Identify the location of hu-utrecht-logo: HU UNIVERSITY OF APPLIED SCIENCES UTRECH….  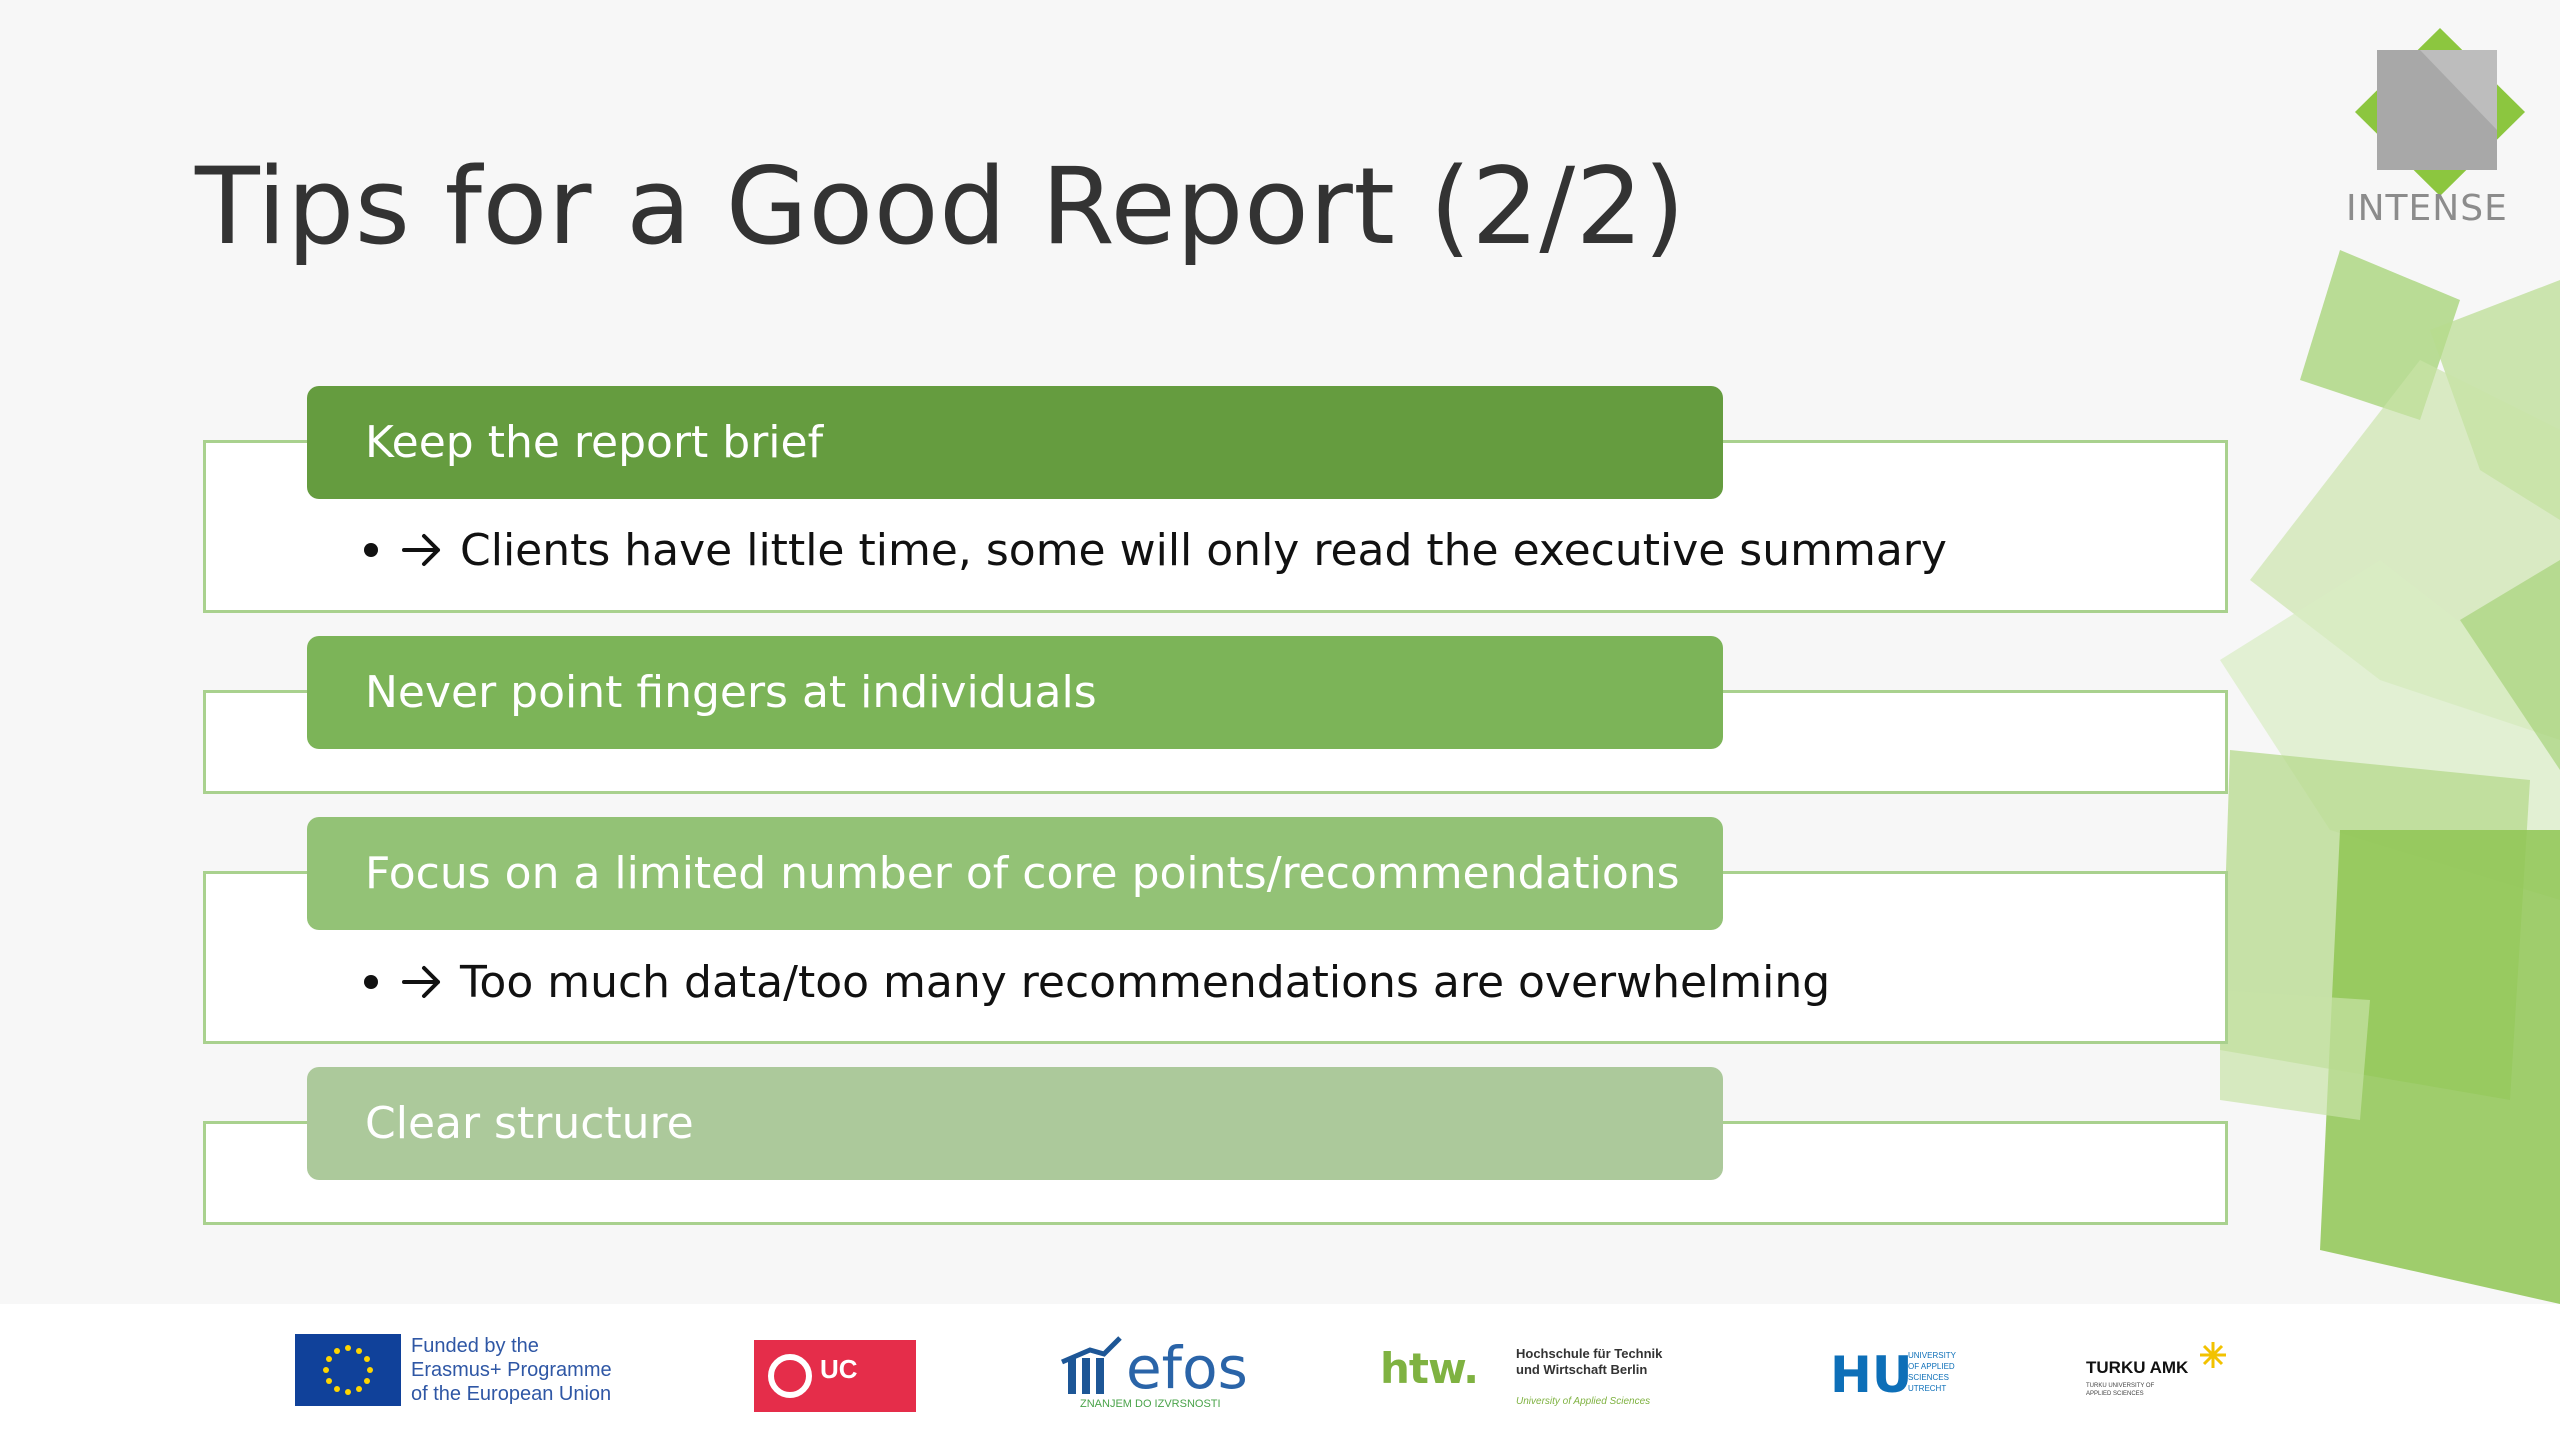
(1893, 1376).